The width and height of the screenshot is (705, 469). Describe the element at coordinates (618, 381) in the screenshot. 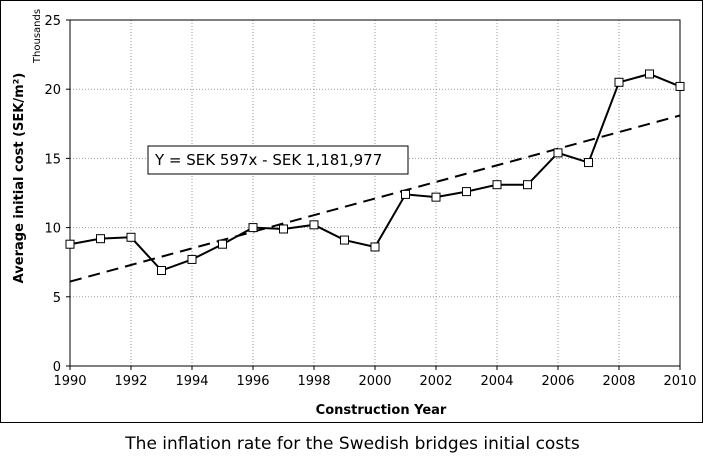

I see `x-tick-label: 2008` at that location.